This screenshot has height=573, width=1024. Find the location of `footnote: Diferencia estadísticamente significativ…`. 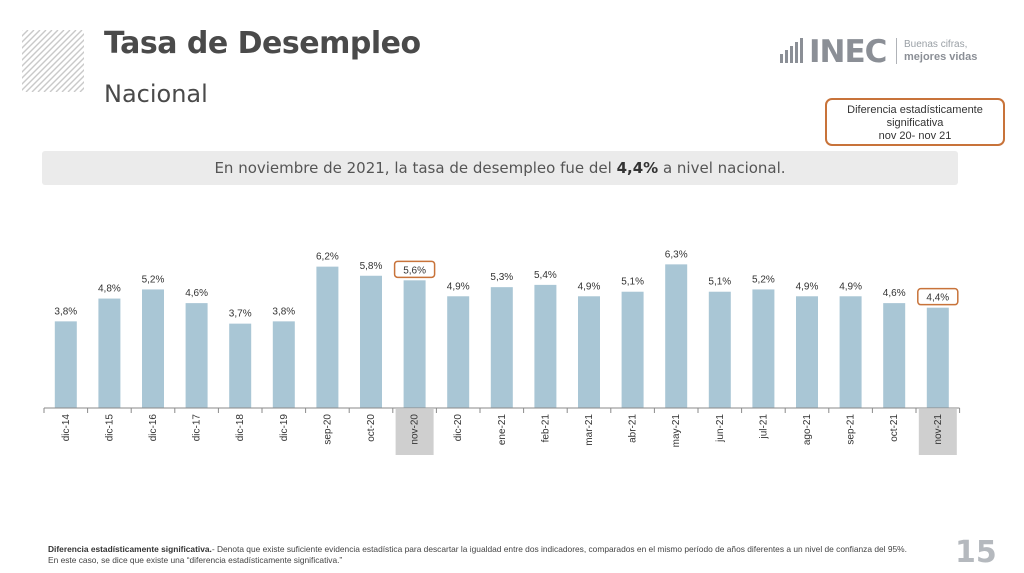

footnote: Diferencia estadísticamente significativ… is located at coordinates (478, 555).